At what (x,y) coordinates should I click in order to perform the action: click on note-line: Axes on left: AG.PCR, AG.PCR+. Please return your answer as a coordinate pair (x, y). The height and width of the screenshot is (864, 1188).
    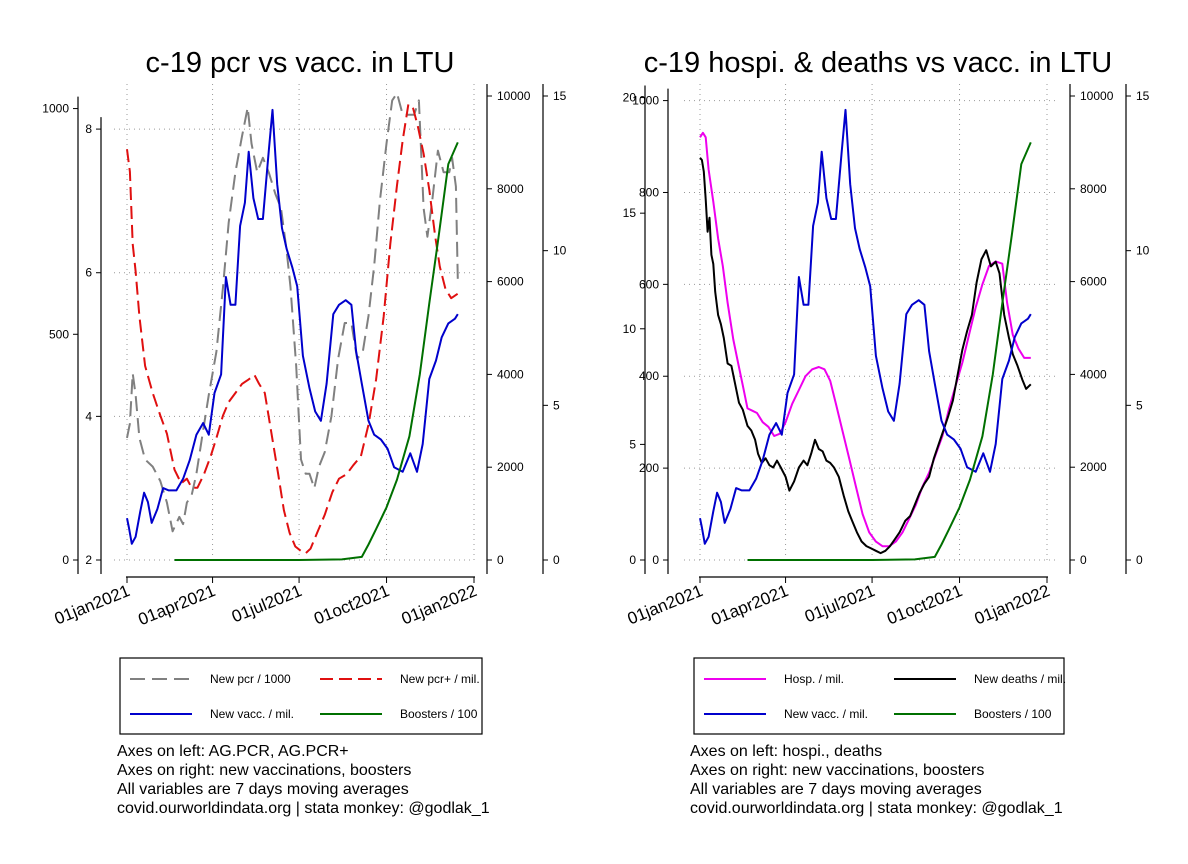
    Looking at the image, I should click on (233, 751).